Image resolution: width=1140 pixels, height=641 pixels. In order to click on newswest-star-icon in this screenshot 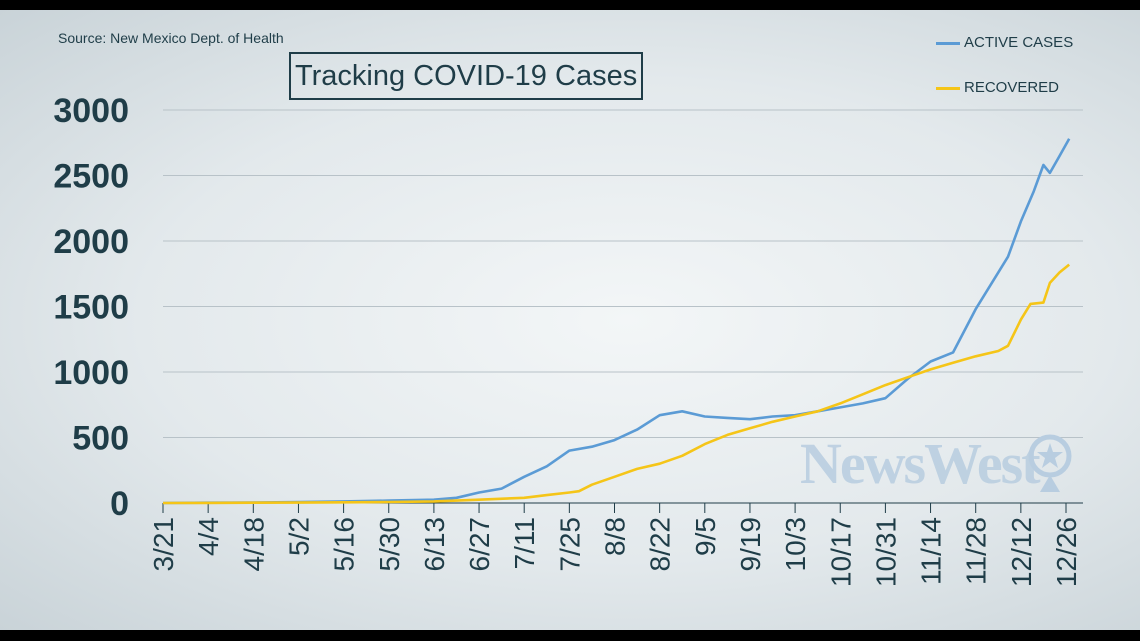, I will do `click(1050, 463)`.